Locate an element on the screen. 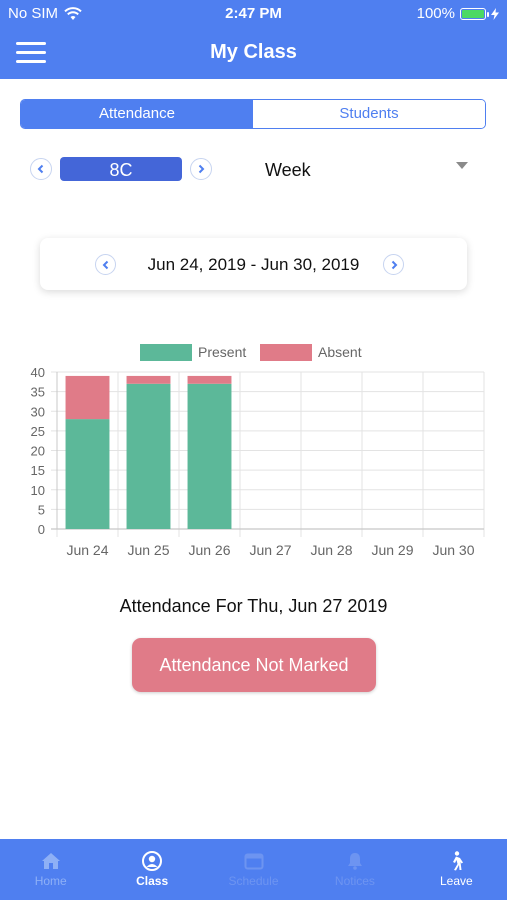 The height and width of the screenshot is (900, 507). y-tick-label: 0 is located at coordinates (41, 529).